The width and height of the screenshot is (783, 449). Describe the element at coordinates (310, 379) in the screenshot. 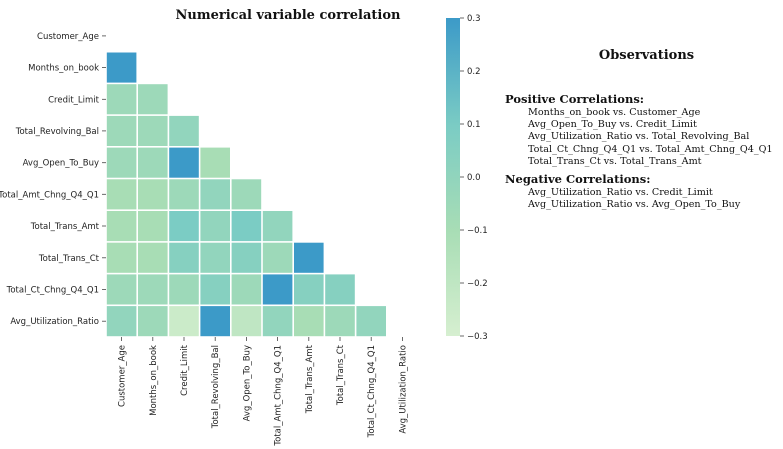

I see `x-tick-label: Total_Trans_Amt` at that location.